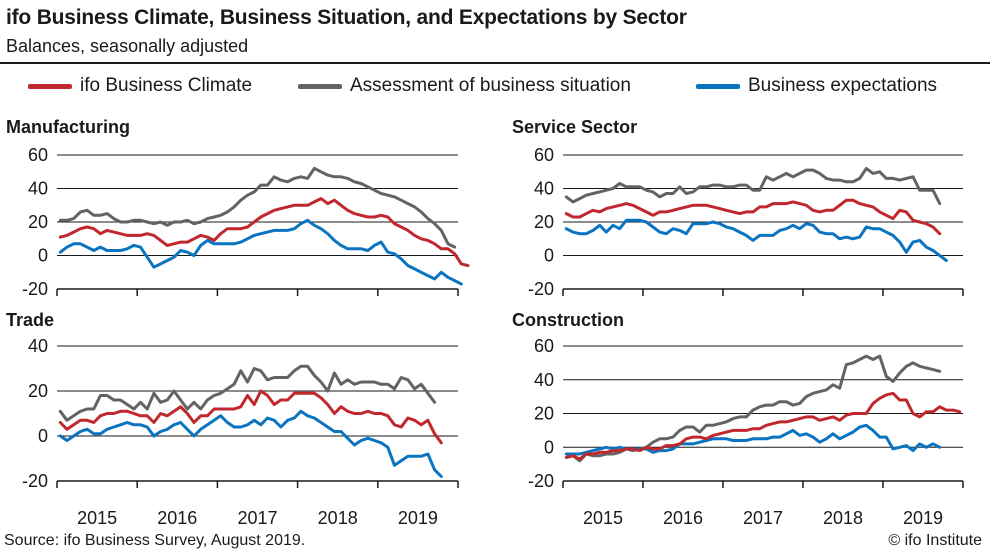 The height and width of the screenshot is (557, 990). I want to click on legend-swatch-expectations, so click(718, 86).